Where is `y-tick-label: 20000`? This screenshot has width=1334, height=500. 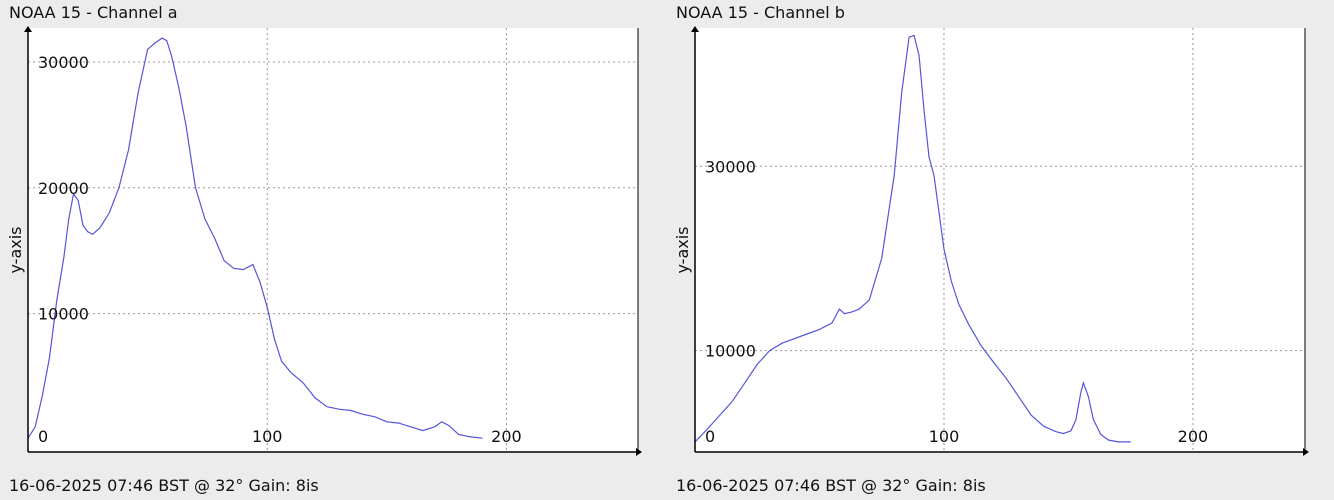
y-tick-label: 20000 is located at coordinates (63, 188).